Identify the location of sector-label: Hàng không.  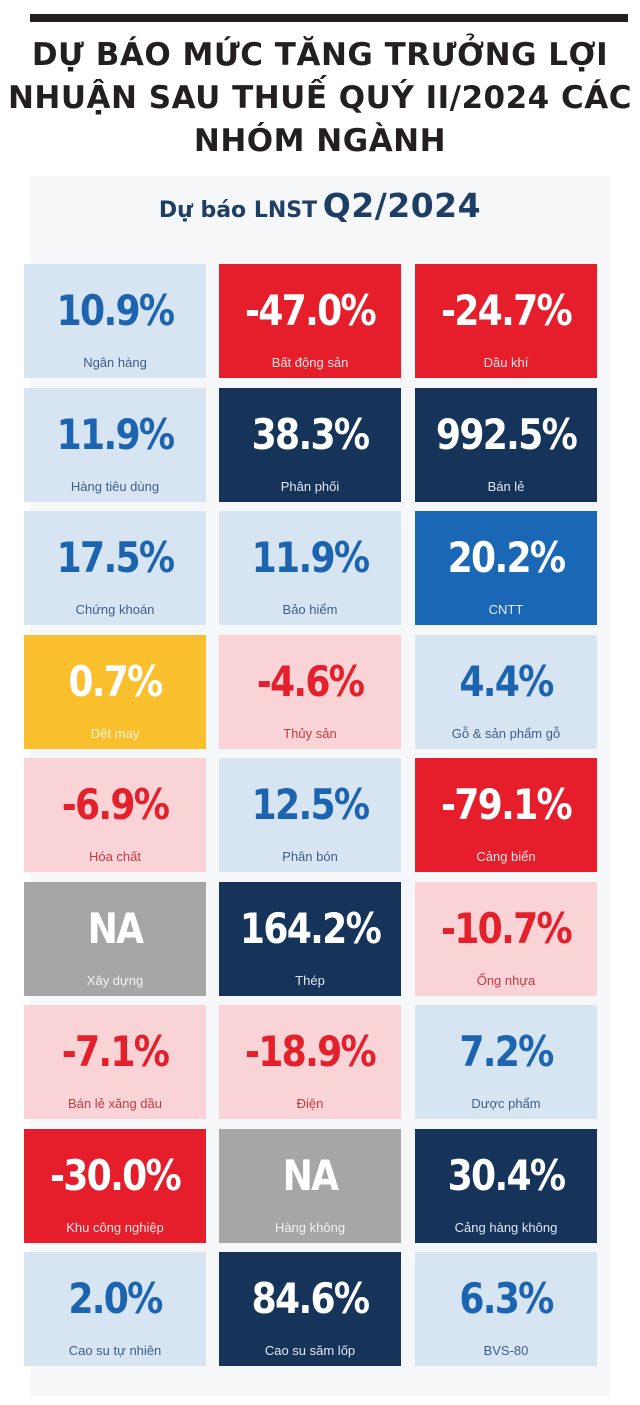
(310, 1227).